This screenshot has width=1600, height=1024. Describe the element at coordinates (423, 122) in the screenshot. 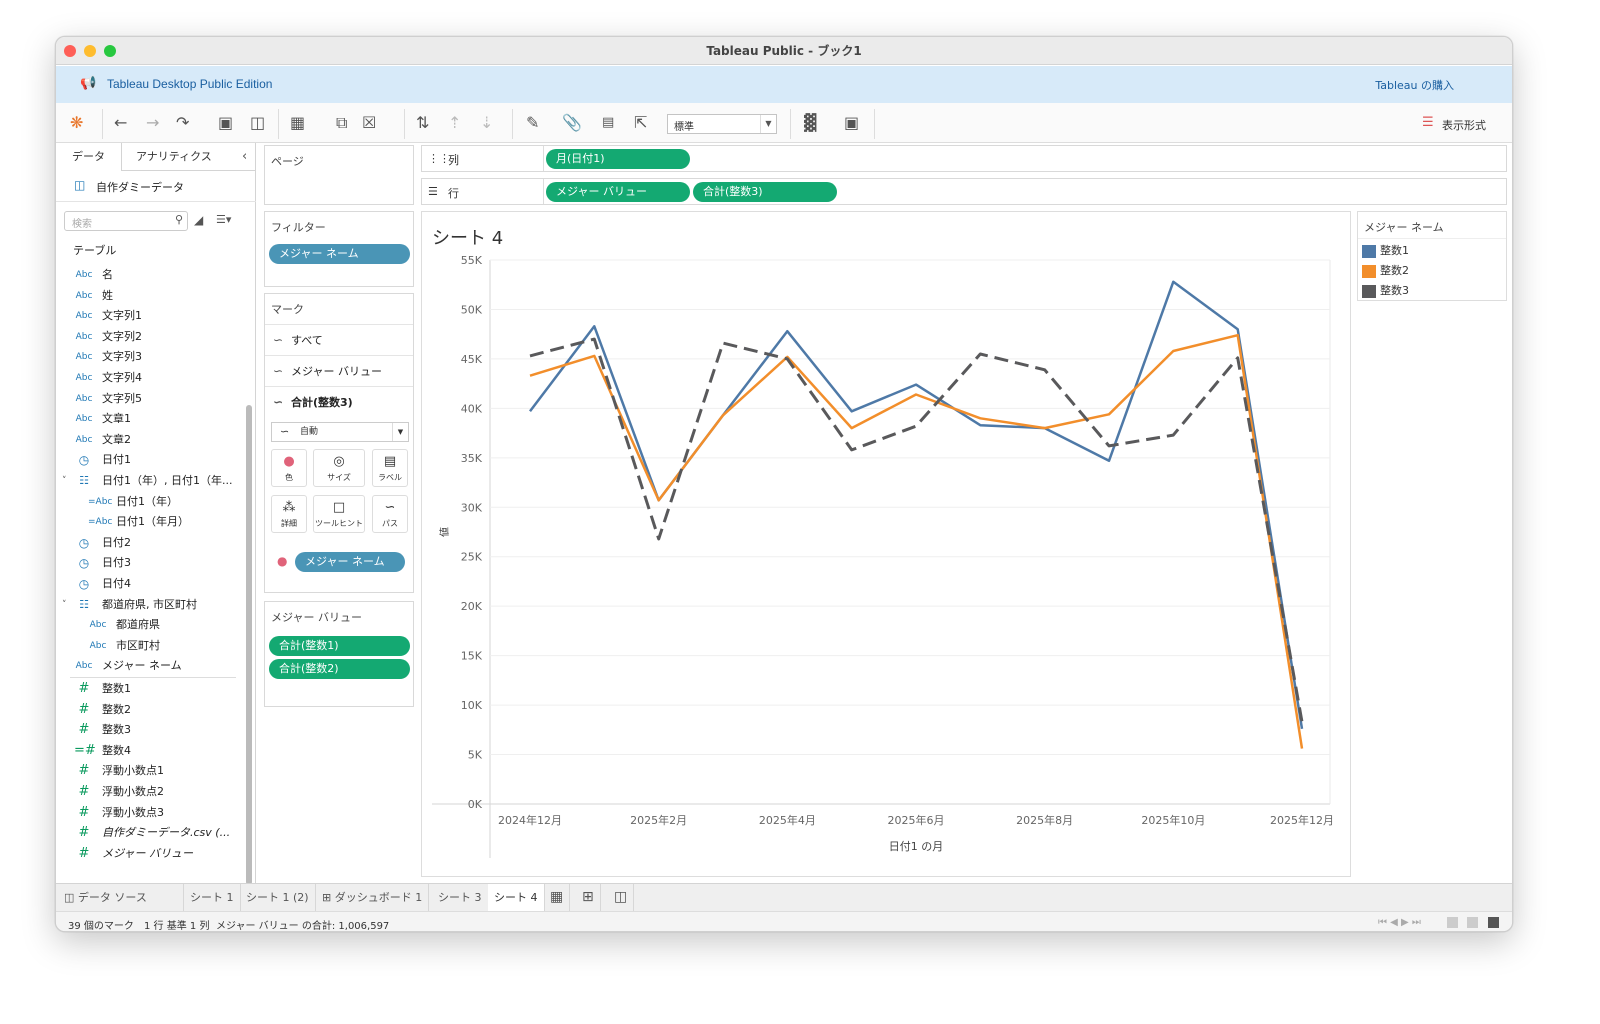

I see `swap-axes-icon: ⇅` at that location.